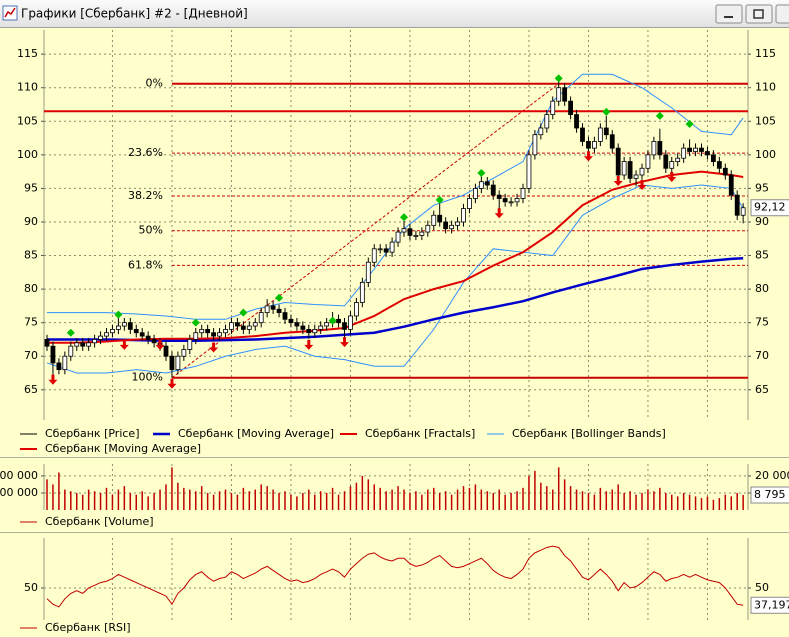 Image resolution: width=789 pixels, height=637 pixels. I want to click on y-tick-label: 10 000 000, so click(19, 492).